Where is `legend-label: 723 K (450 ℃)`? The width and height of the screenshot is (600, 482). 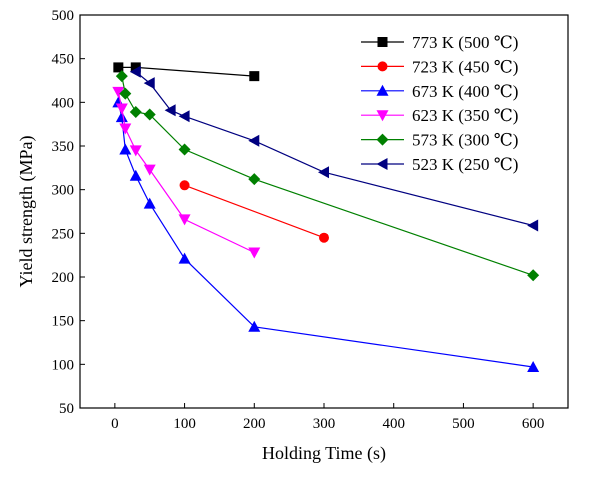 legend-label: 723 K (450 ℃) is located at coordinates (465, 66).